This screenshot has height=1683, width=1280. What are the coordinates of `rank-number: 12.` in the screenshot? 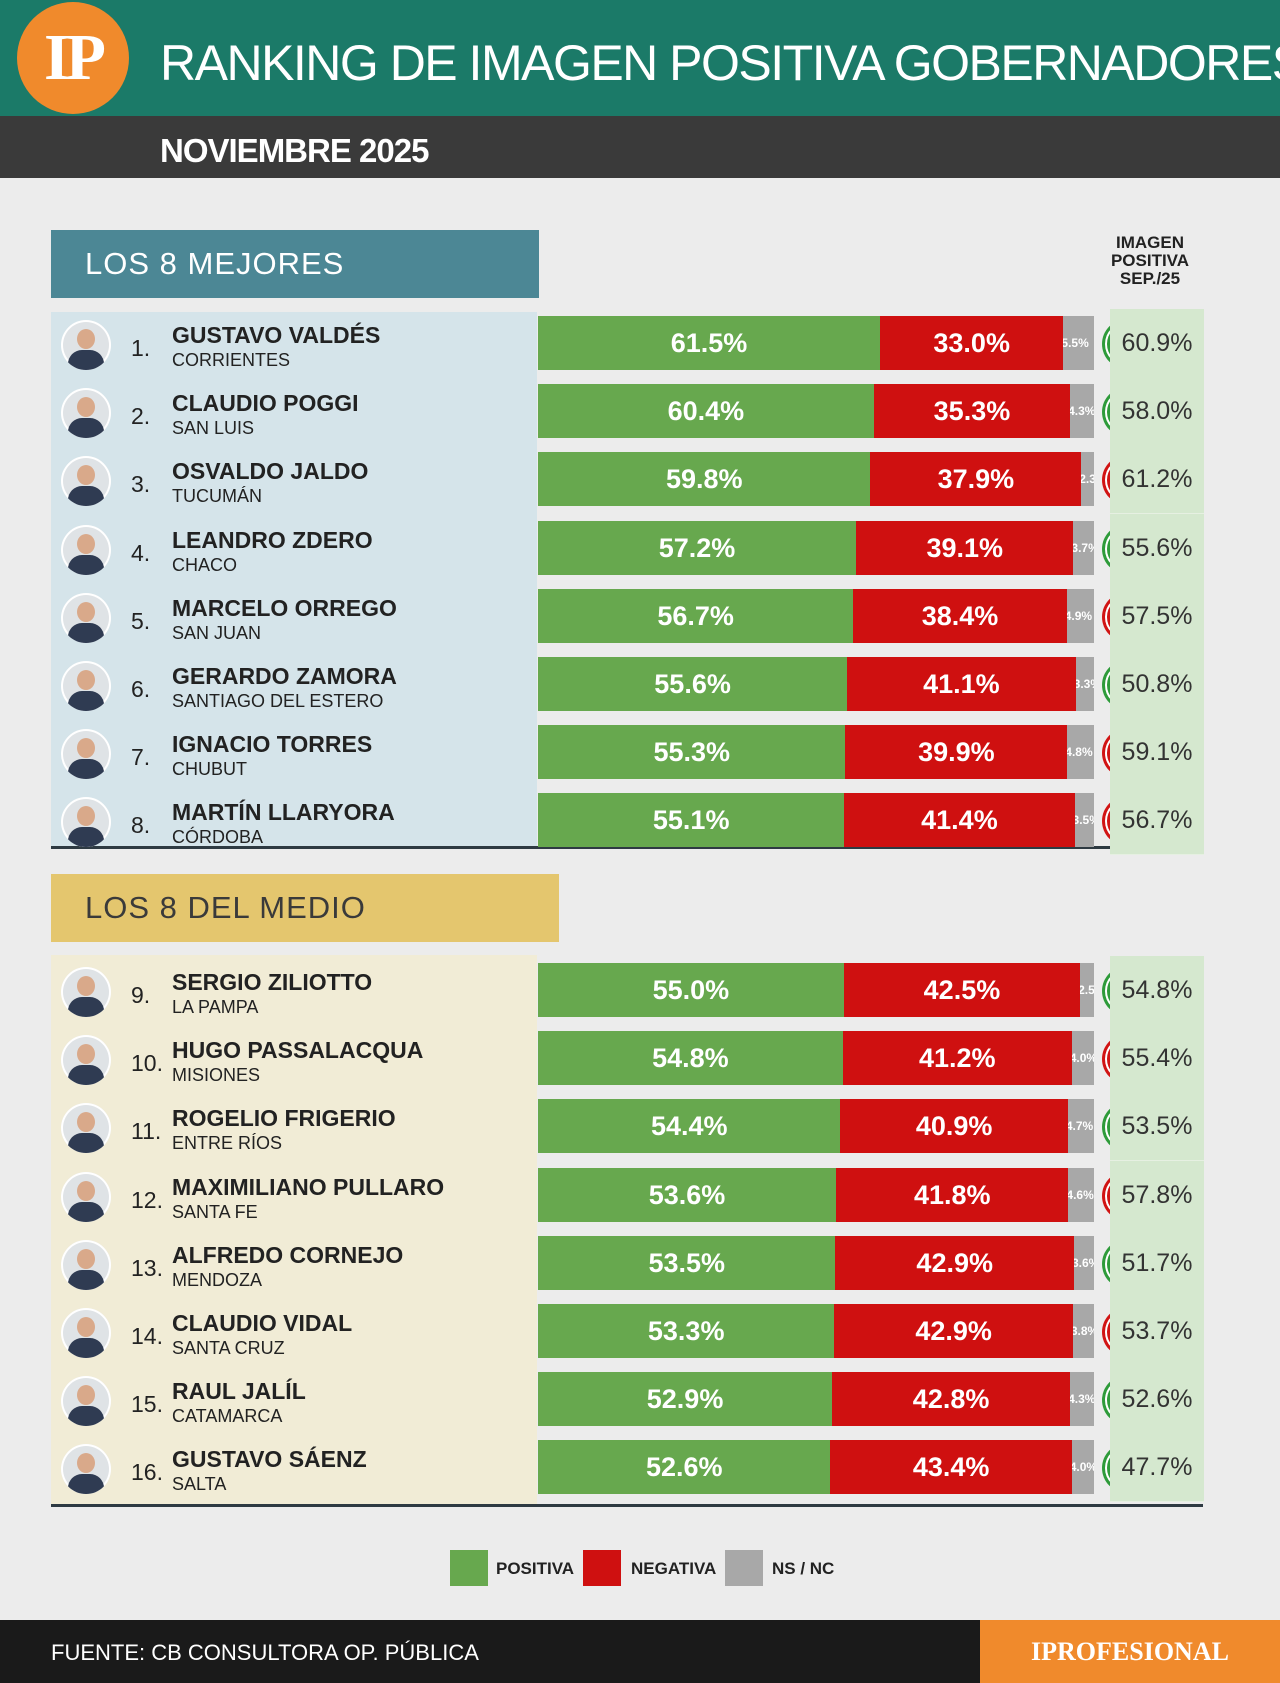 It's located at (147, 1199).